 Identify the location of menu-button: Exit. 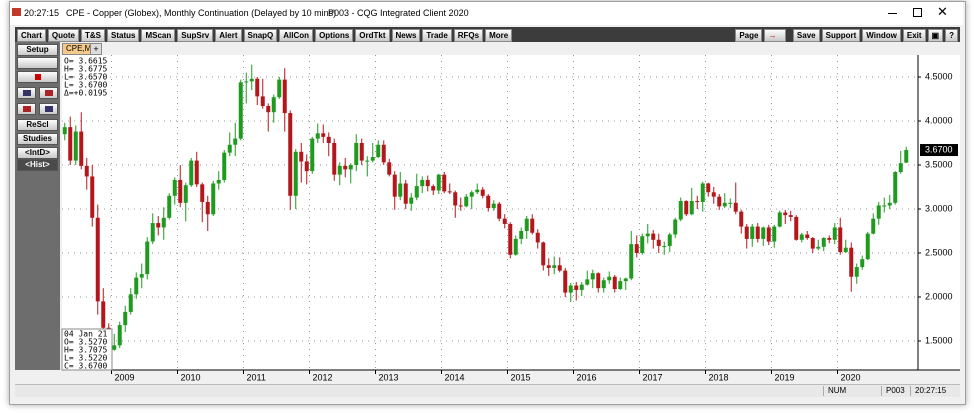
(914, 35).